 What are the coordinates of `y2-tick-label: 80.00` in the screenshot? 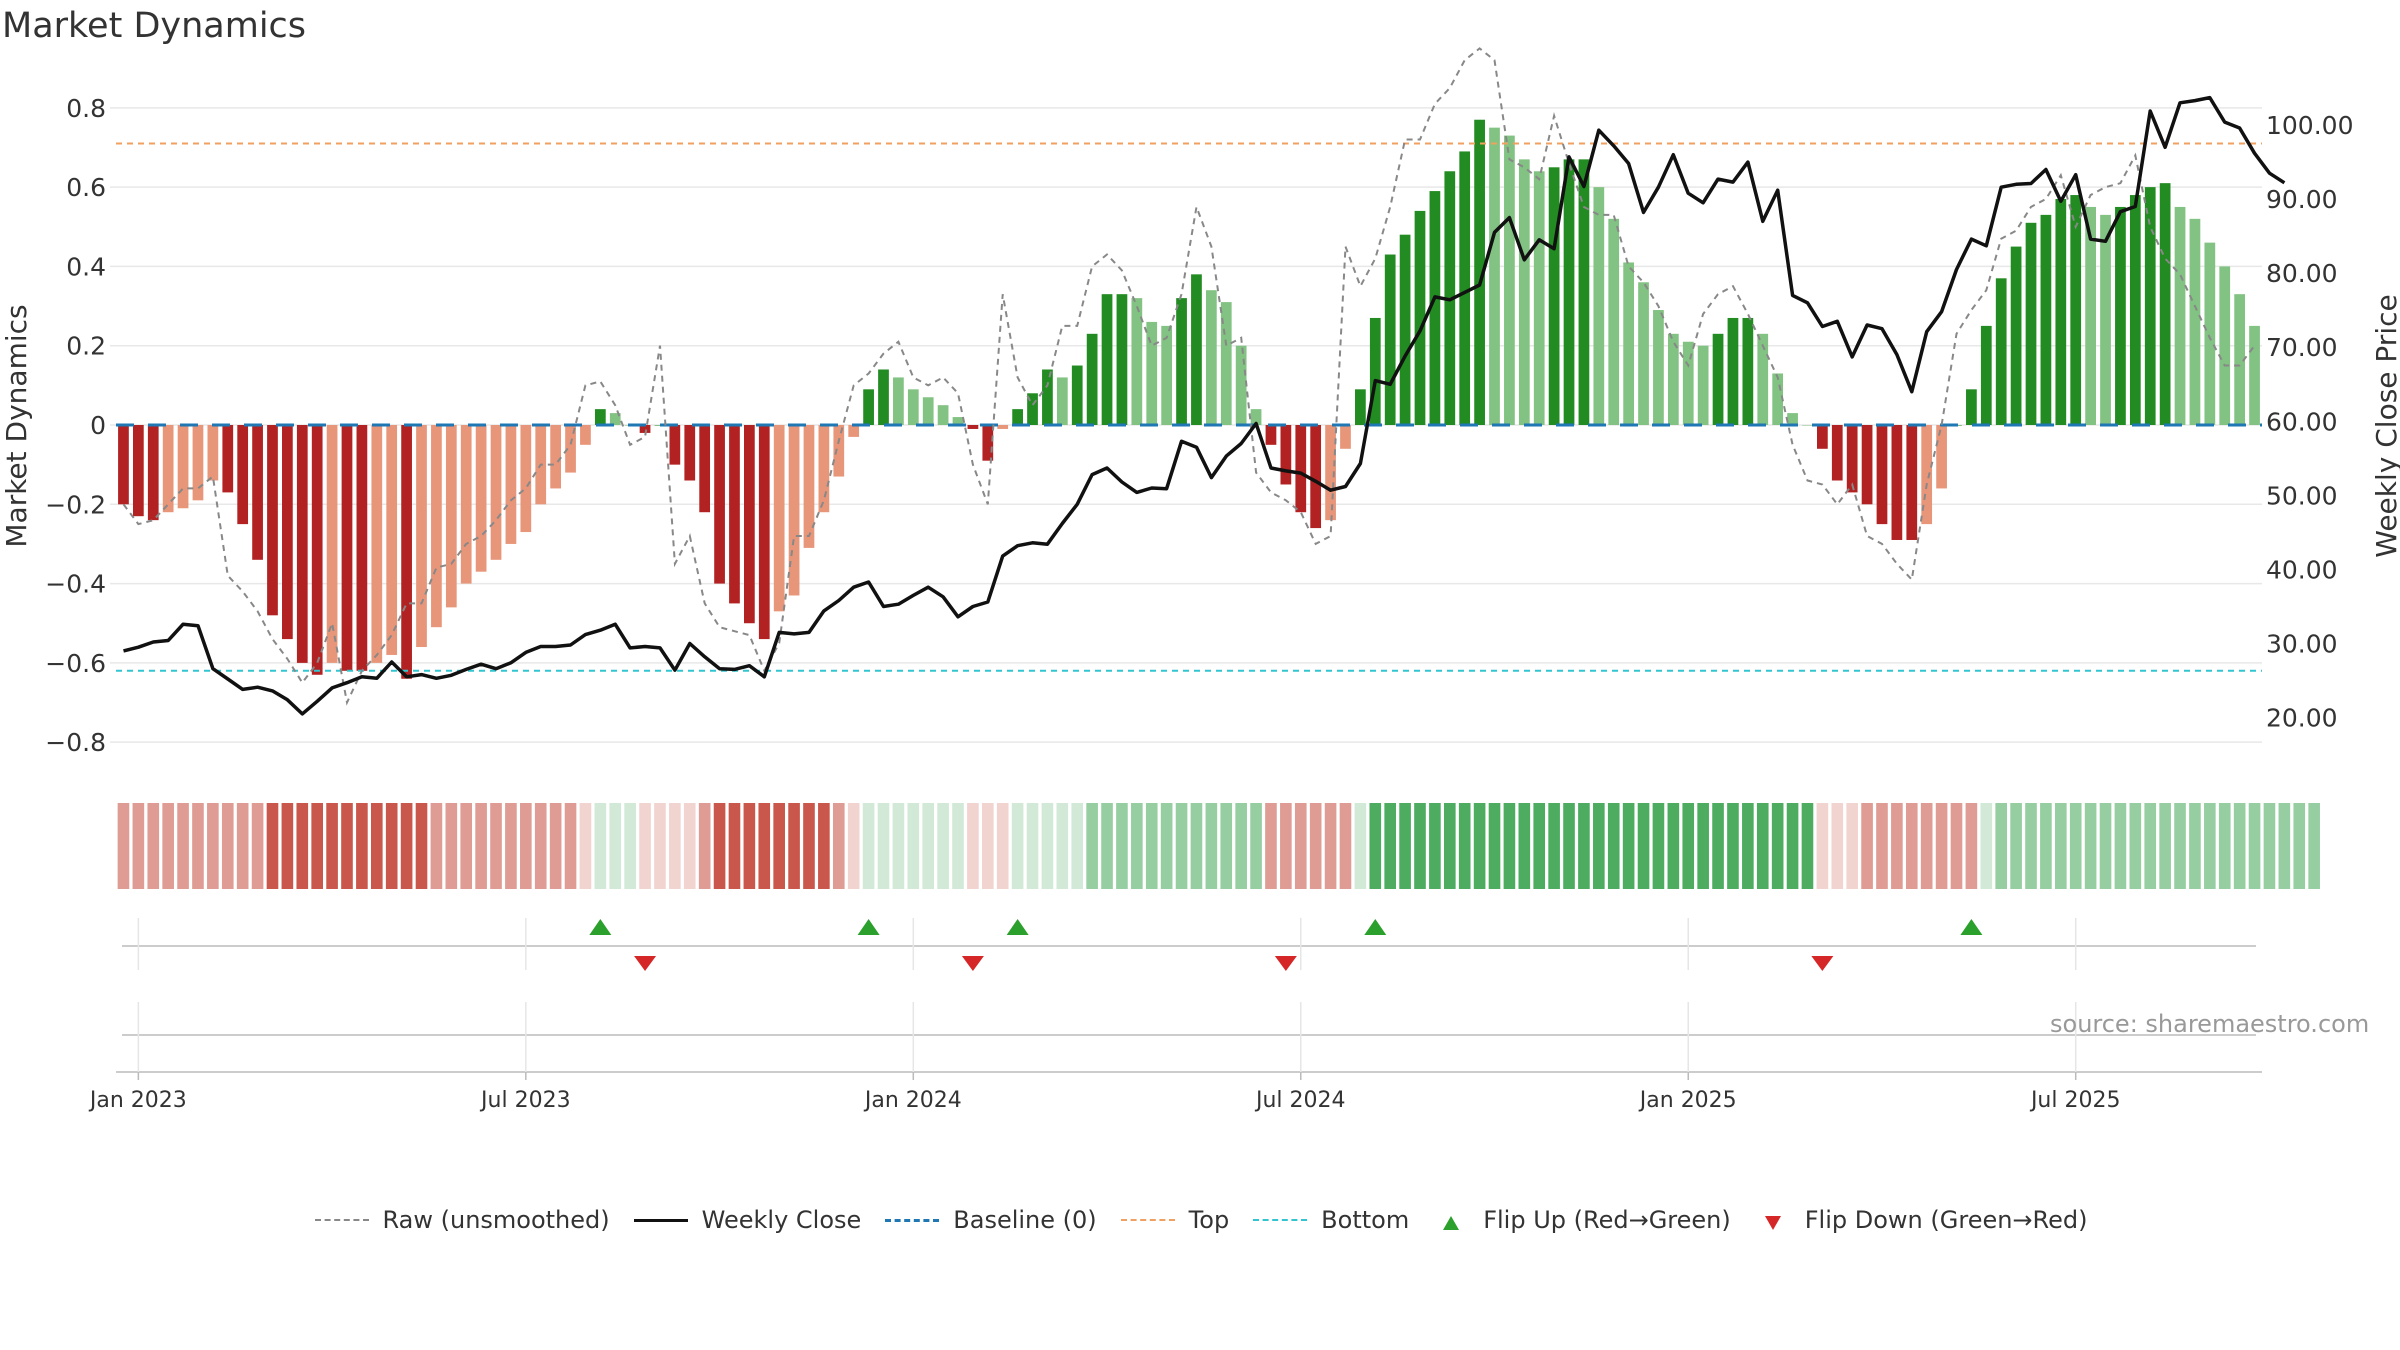 It's located at (2302, 273).